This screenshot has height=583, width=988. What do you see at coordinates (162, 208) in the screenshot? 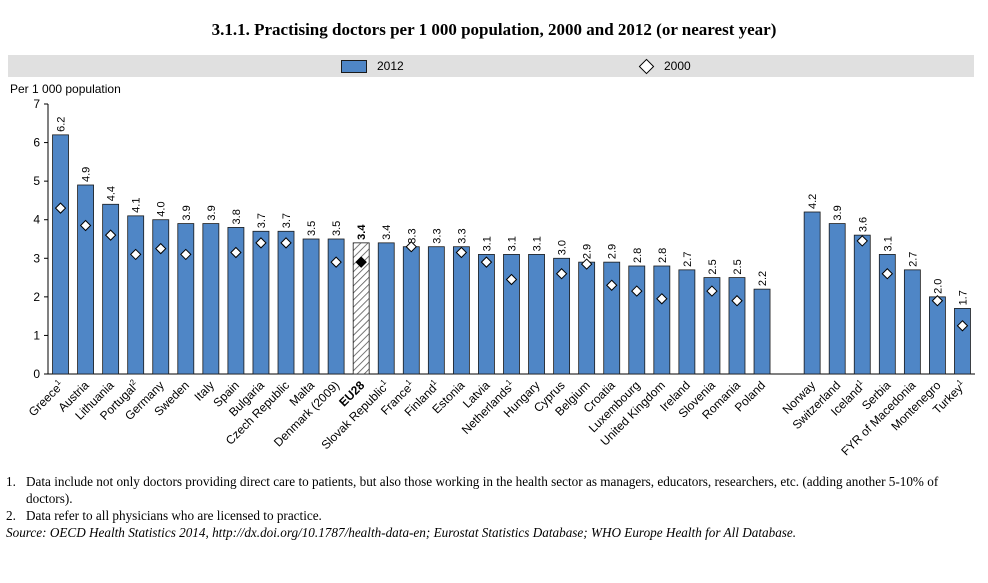
I see `value-label: 4.0` at bounding box center [162, 208].